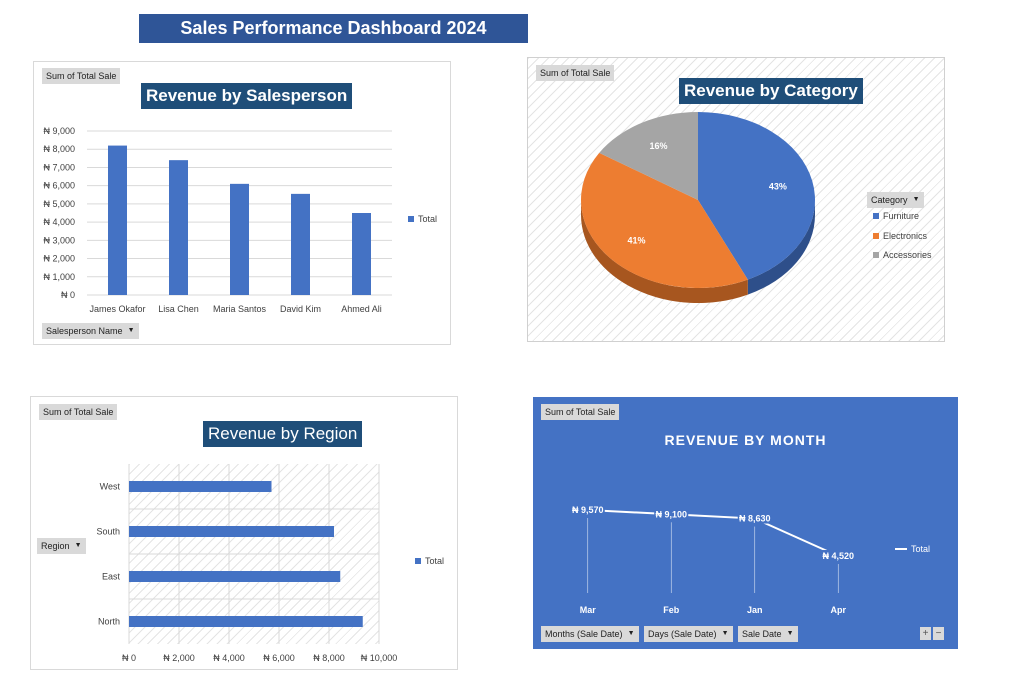 The height and width of the screenshot is (677, 1024). I want to click on dashboard-title: Sales Performance Dashboard 2024, so click(333, 28).